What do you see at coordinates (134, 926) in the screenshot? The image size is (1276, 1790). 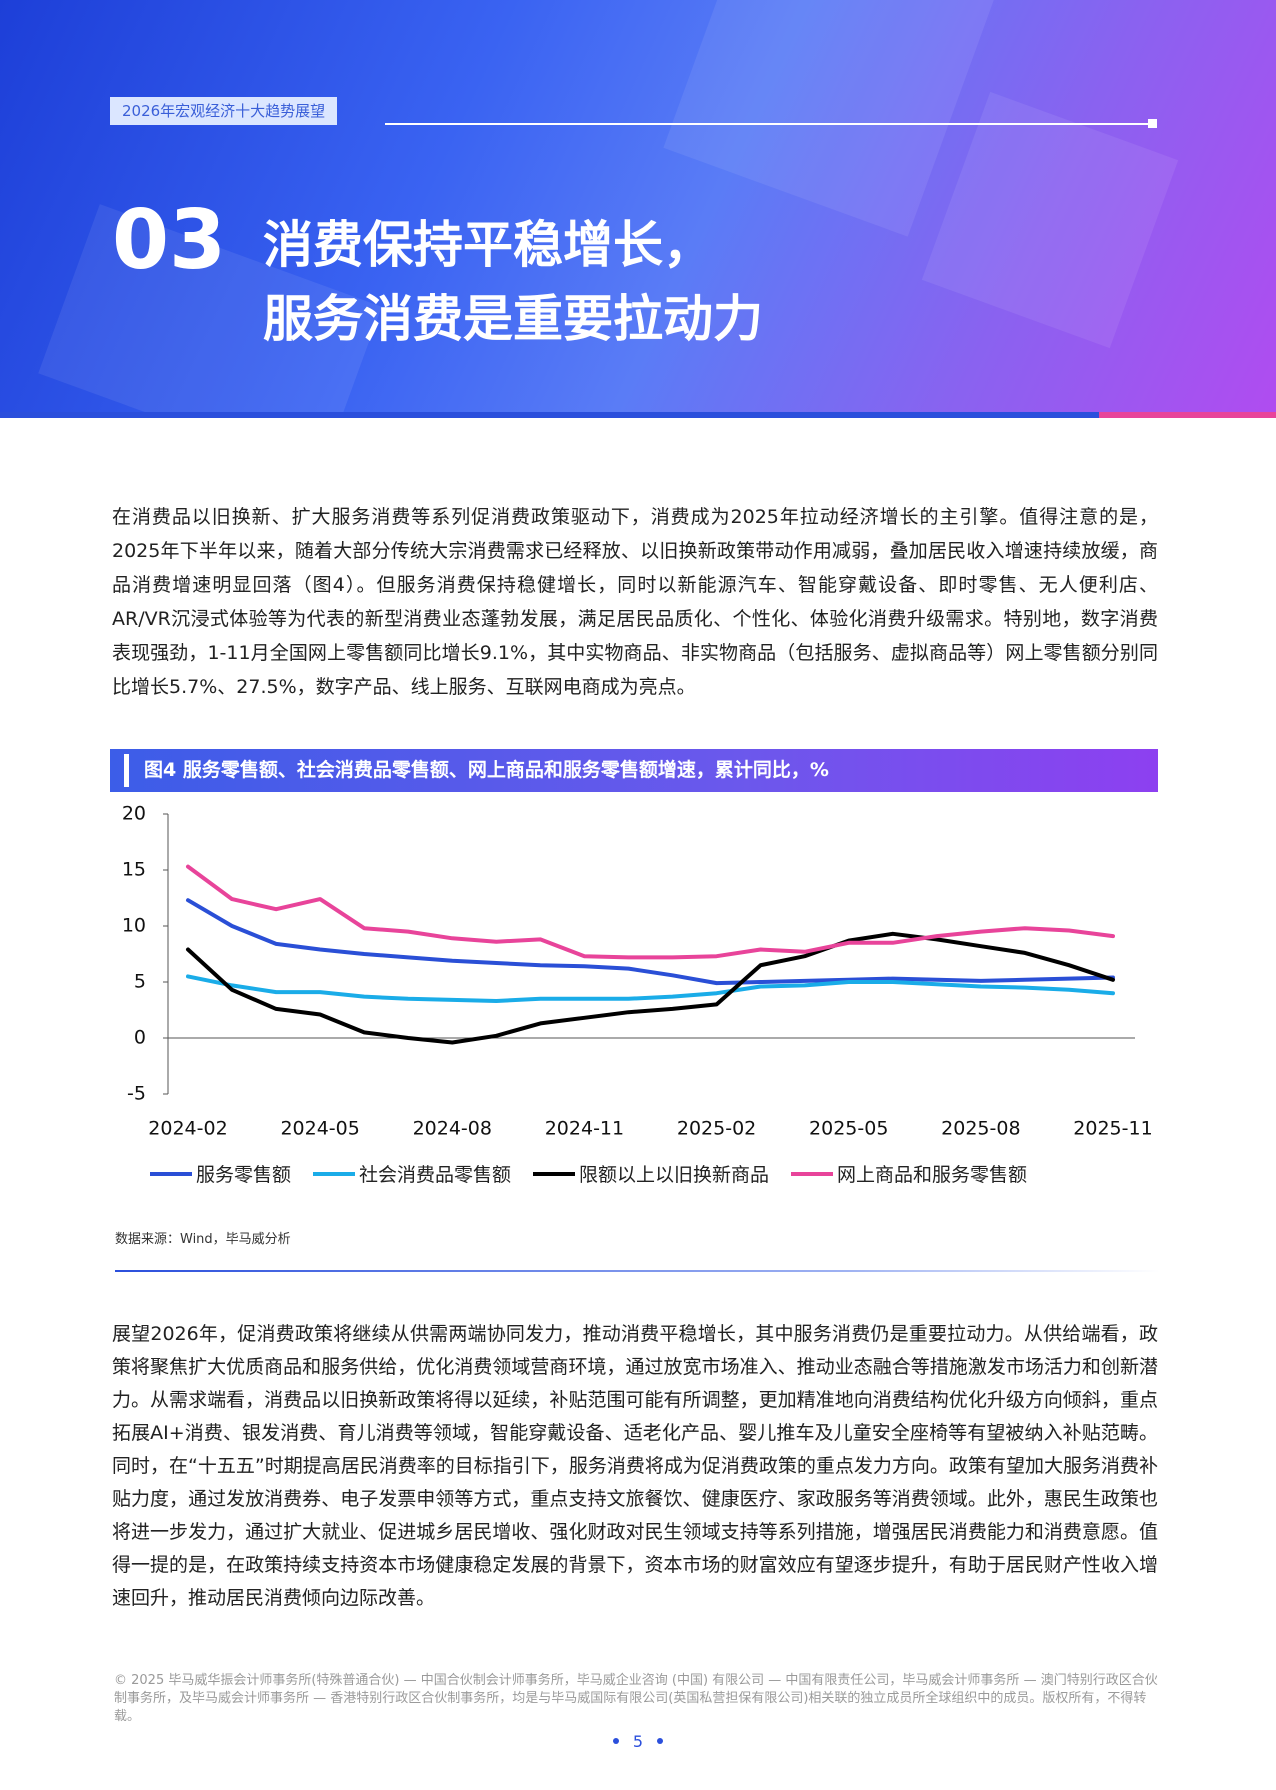 I see `y-tick-label: 10` at bounding box center [134, 926].